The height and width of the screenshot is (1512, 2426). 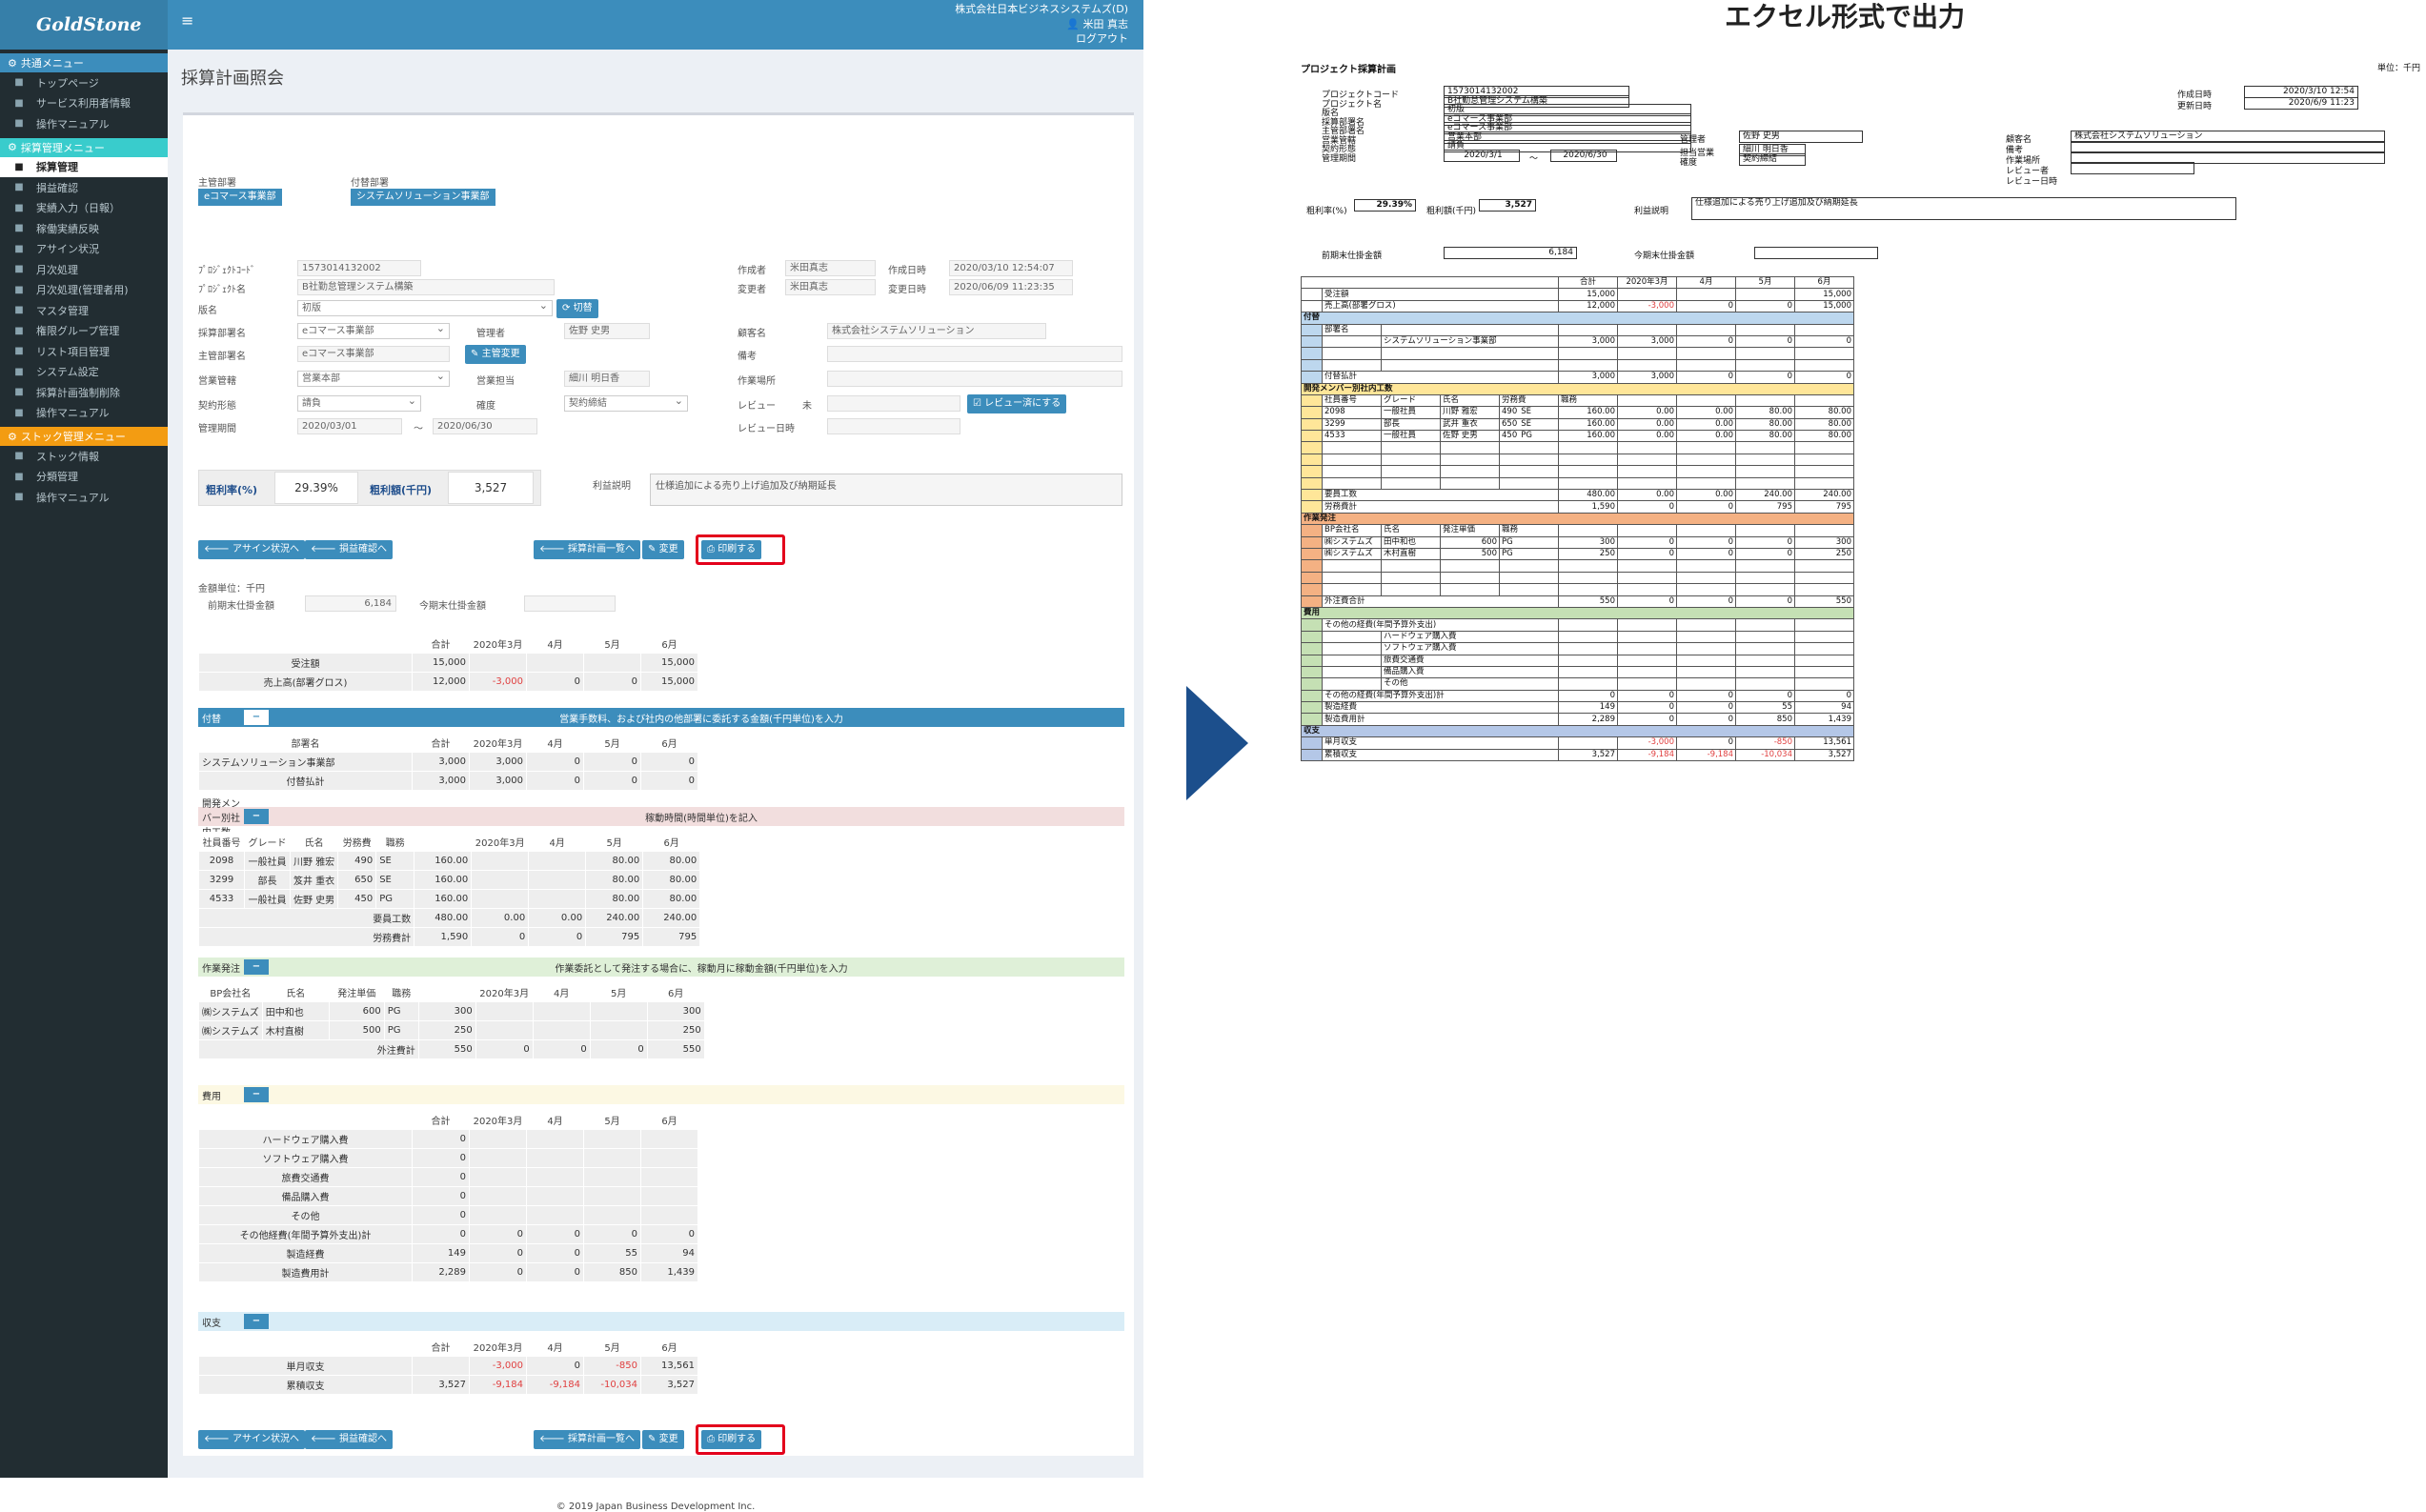 What do you see at coordinates (663, 1439) in the screenshot?
I see `edit-button-bottom: ✎ 変更` at bounding box center [663, 1439].